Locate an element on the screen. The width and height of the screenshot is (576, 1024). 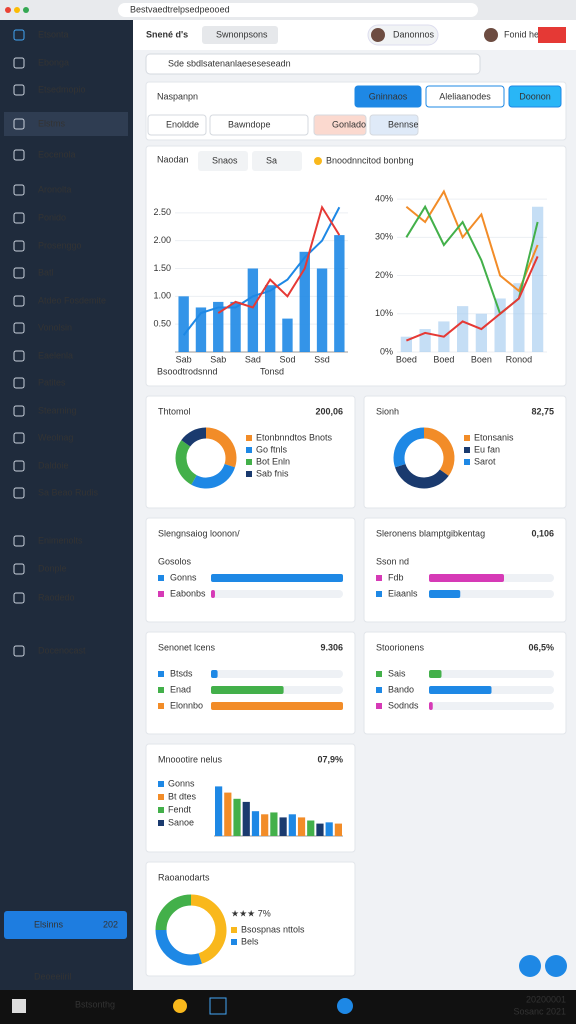
start-button is located at coordinates (19, 1006).